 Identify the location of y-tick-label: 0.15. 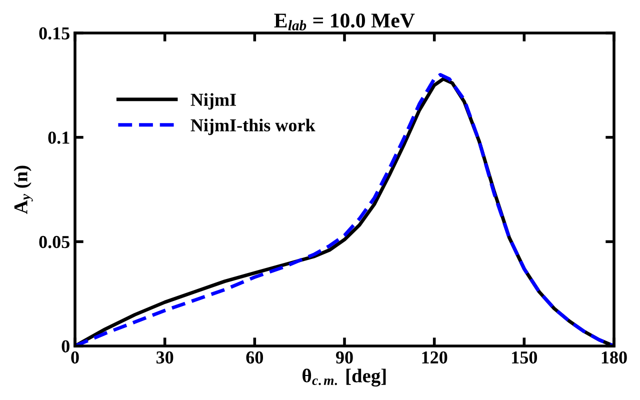
(54, 33).